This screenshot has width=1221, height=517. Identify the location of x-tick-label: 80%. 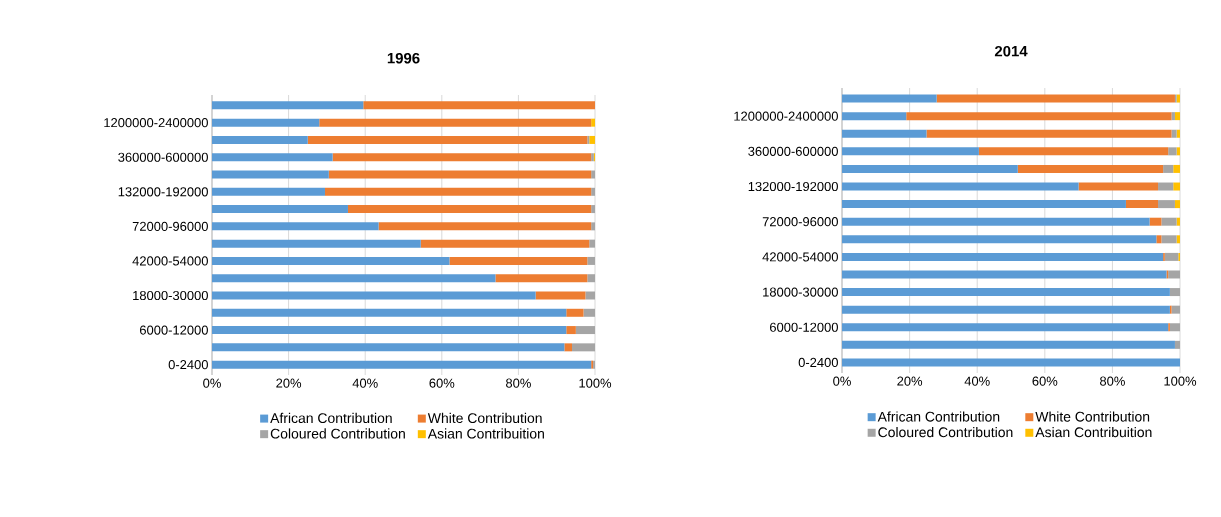
(1112, 381).